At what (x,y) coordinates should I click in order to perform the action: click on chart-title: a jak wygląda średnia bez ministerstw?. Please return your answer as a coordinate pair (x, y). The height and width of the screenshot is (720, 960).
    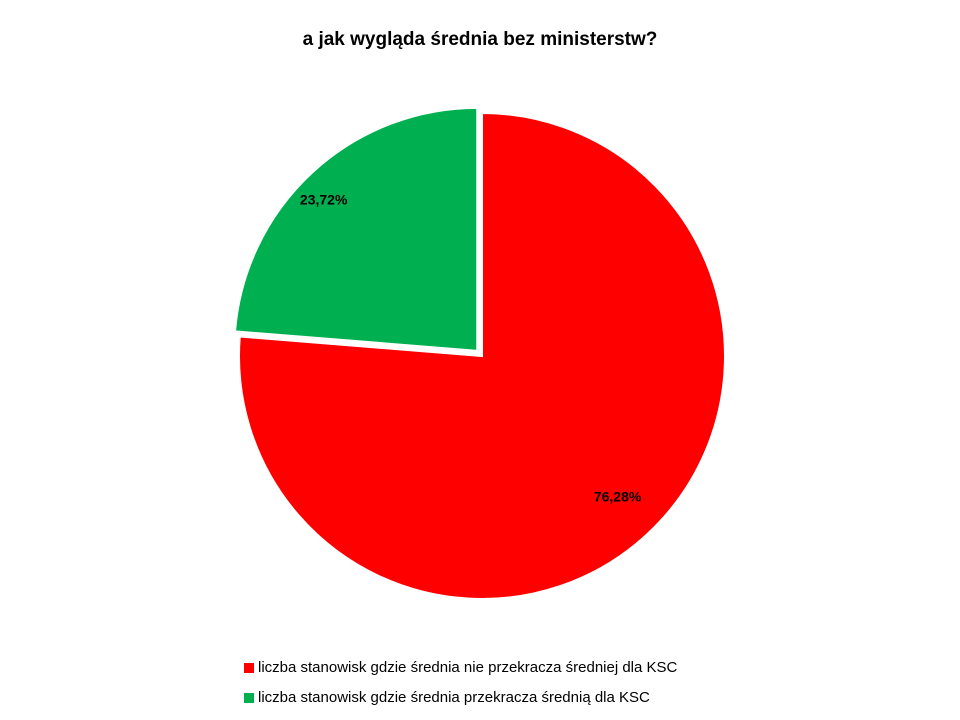
    Looking at the image, I should click on (480, 39).